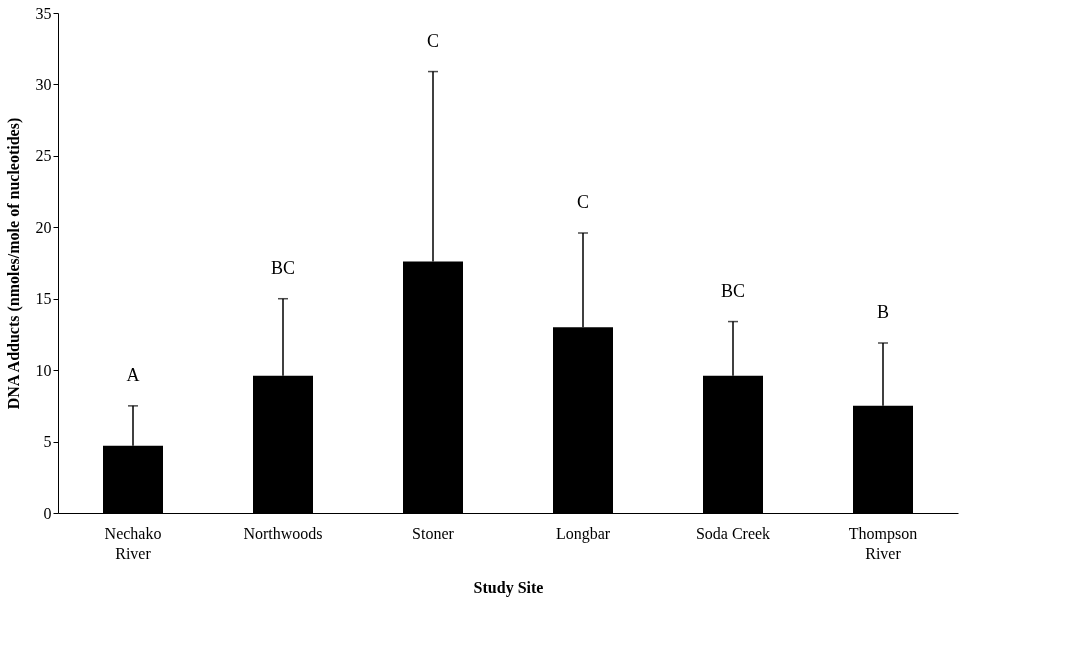  Describe the element at coordinates (733, 533) in the screenshot. I see `x-tick-label: Soda Creek` at that location.